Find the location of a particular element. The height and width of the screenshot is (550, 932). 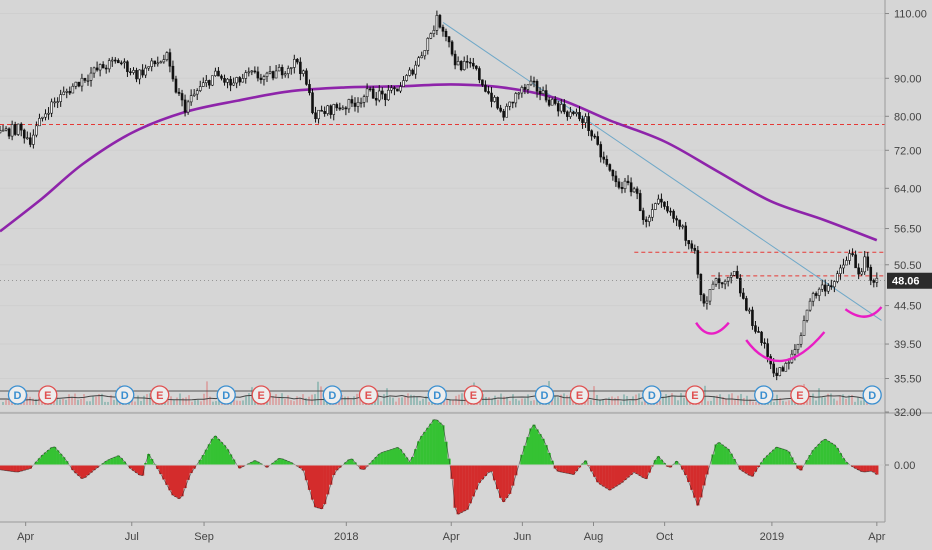

dividend-marker-label: D is located at coordinates (18, 396).